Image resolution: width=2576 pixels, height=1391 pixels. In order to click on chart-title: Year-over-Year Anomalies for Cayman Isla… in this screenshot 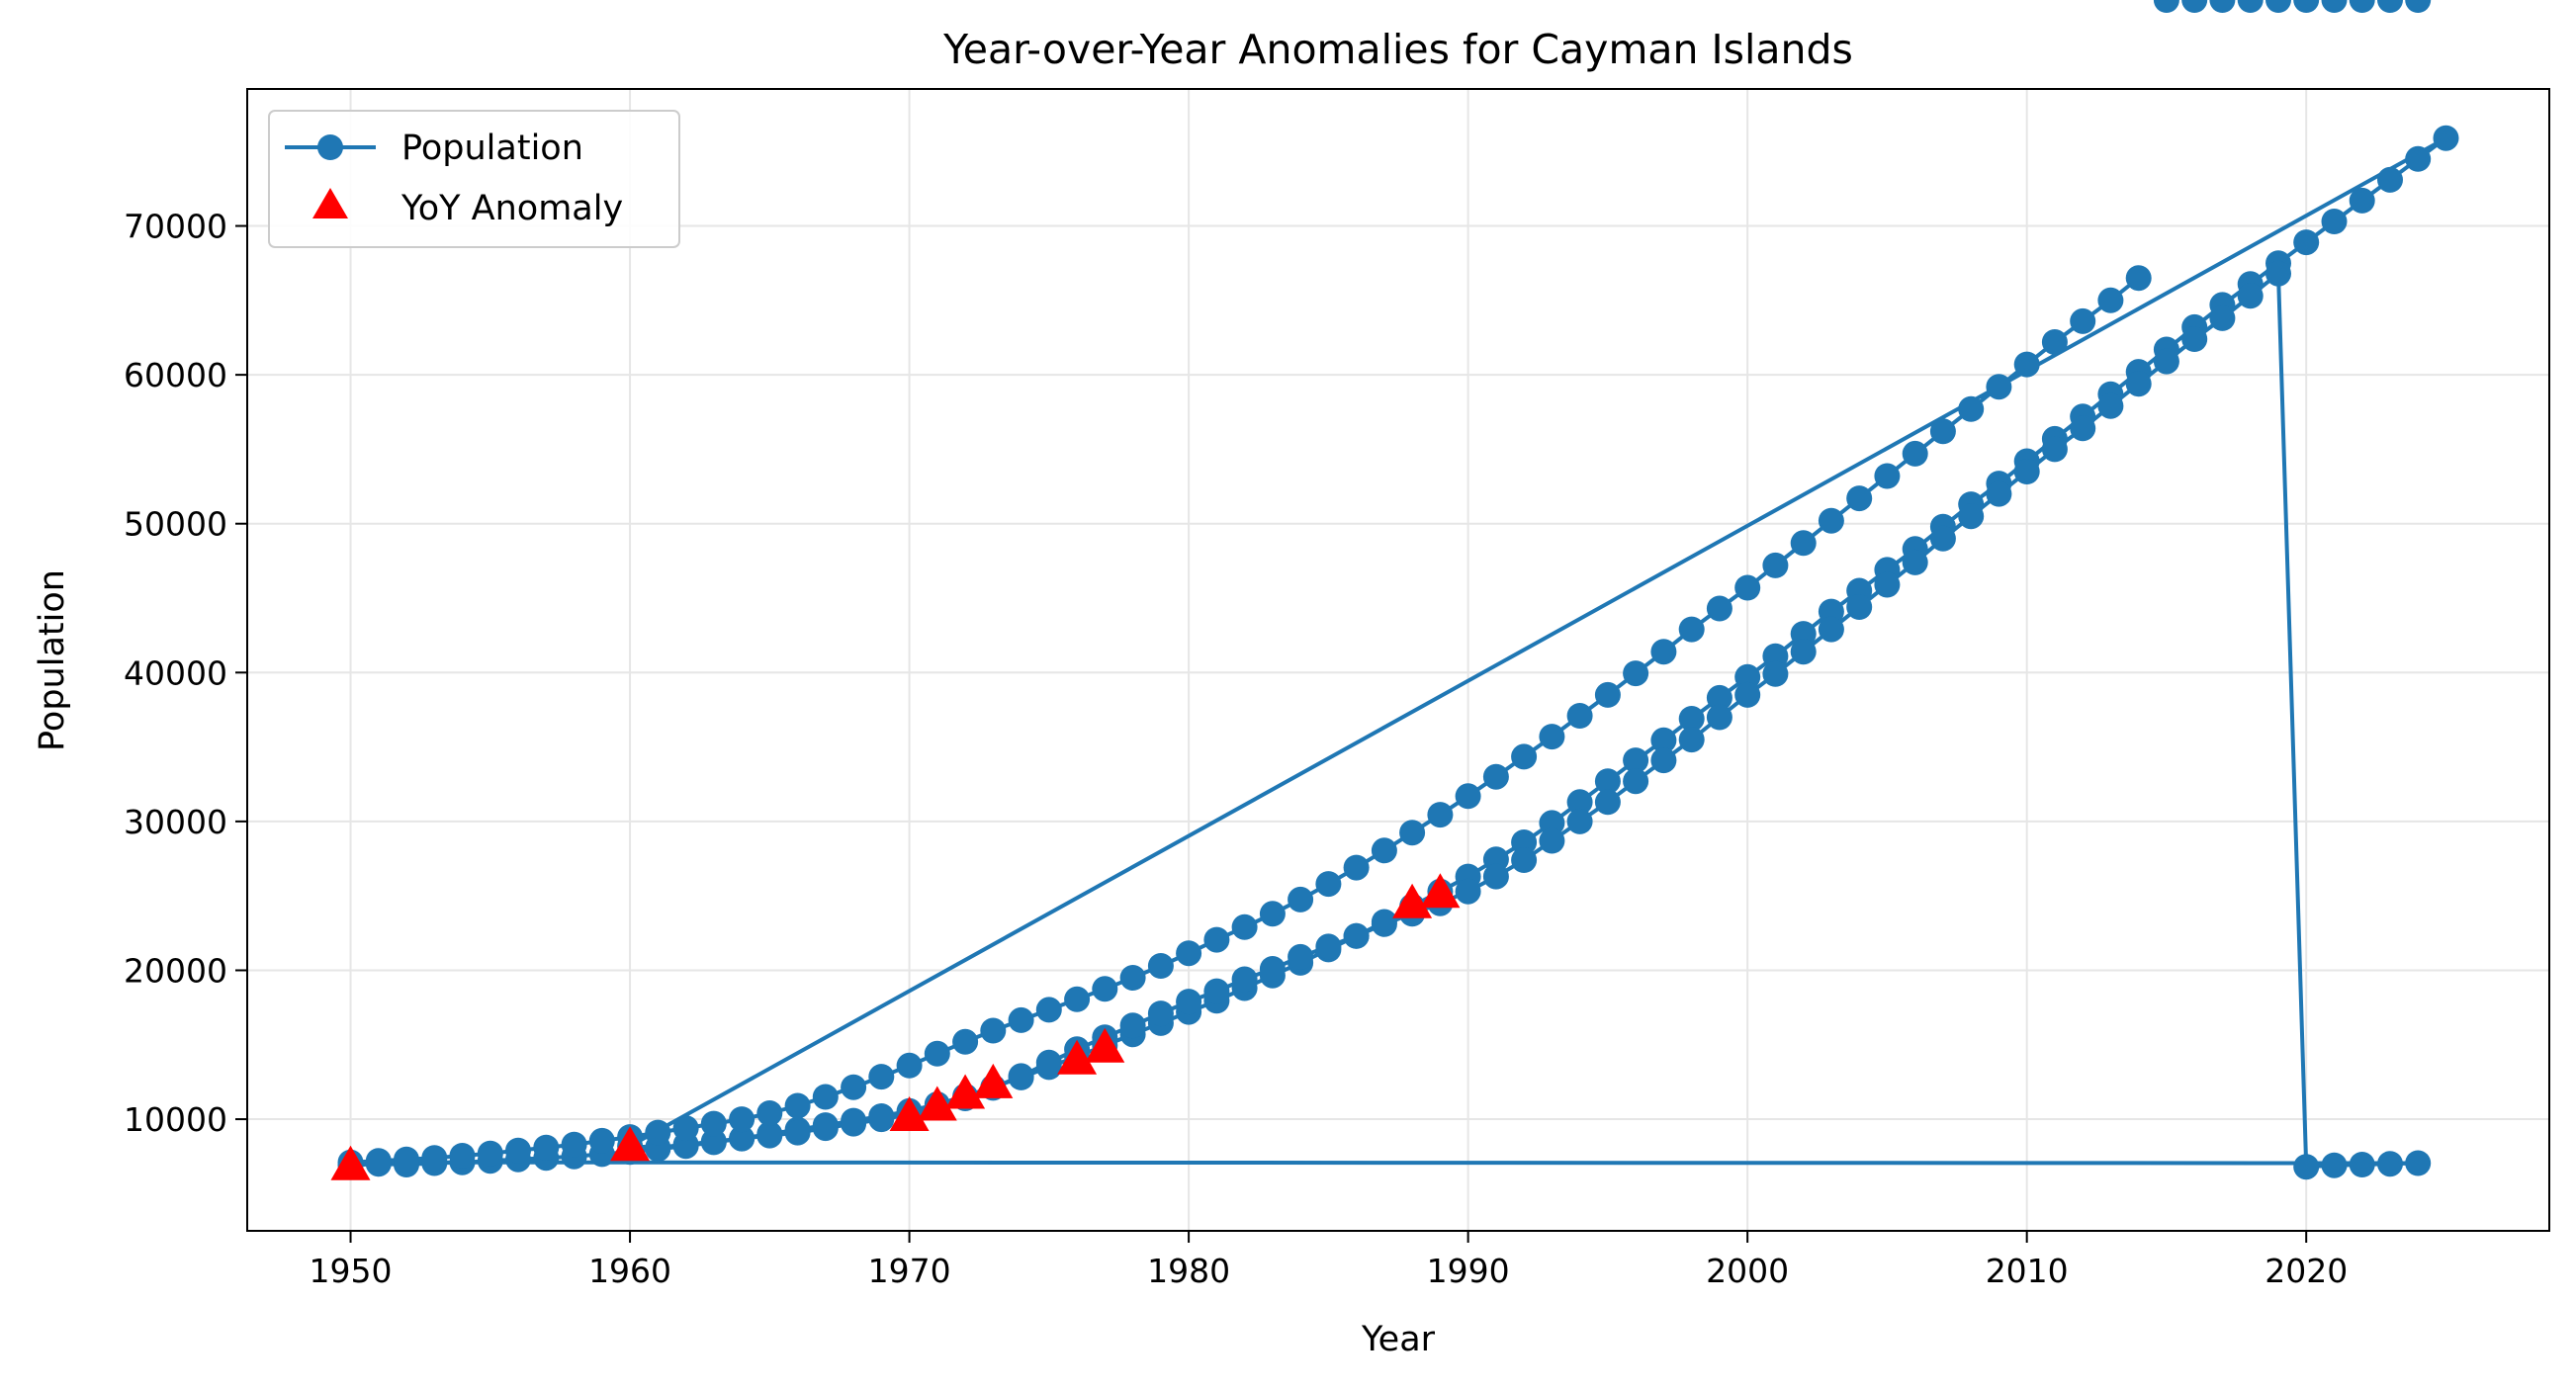, I will do `click(1397, 49)`.